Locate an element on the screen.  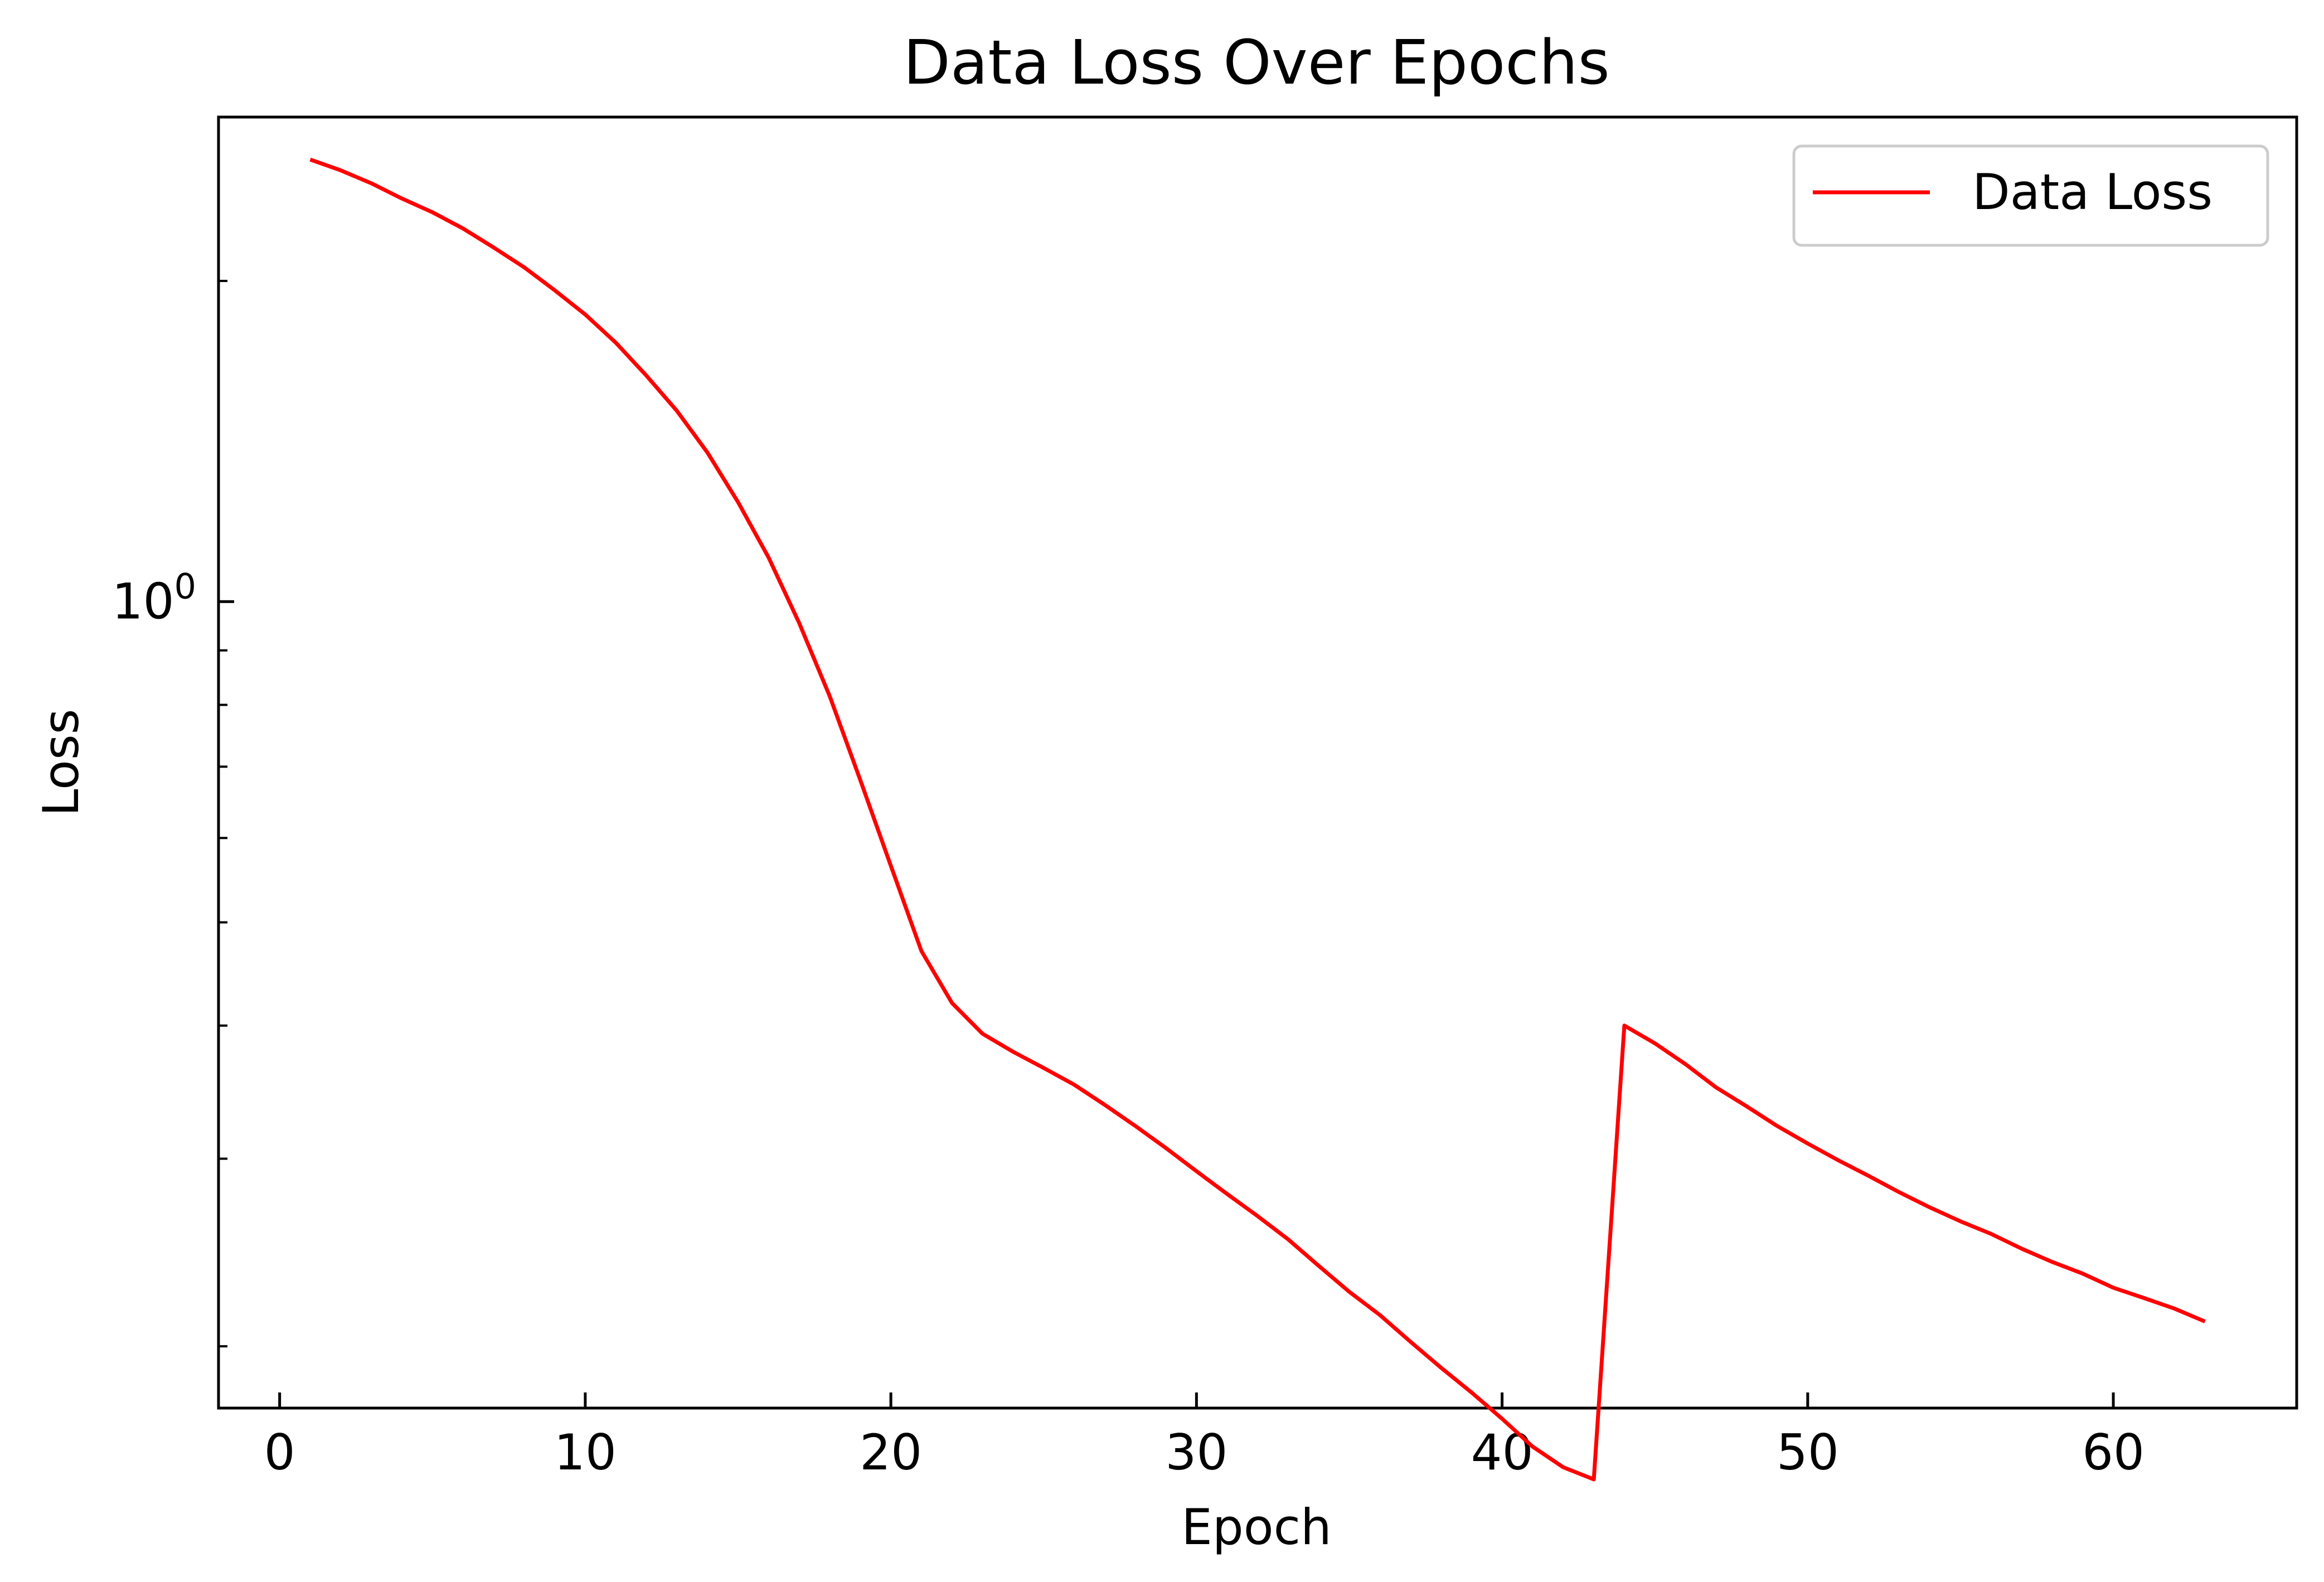
x-tick-label: 50 is located at coordinates (1808, 1452).